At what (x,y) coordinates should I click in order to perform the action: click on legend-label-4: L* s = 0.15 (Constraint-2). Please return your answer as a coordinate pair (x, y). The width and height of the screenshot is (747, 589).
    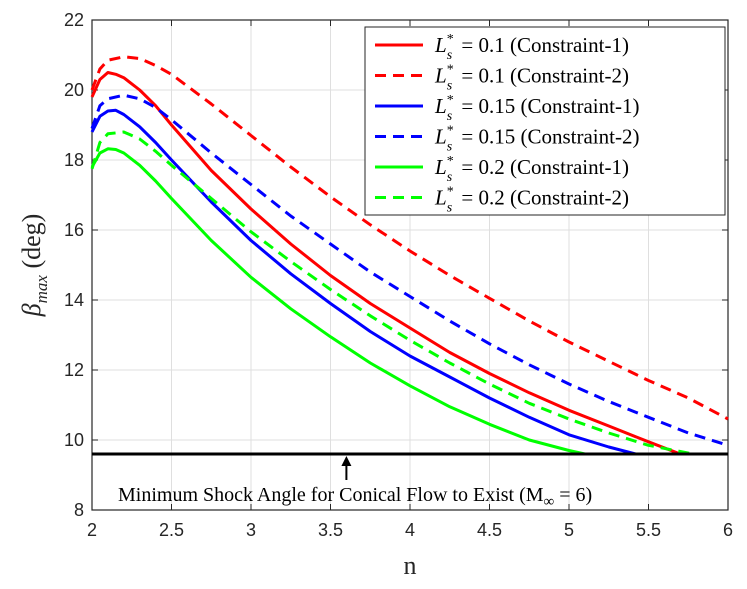
    Looking at the image, I should click on (536, 139).